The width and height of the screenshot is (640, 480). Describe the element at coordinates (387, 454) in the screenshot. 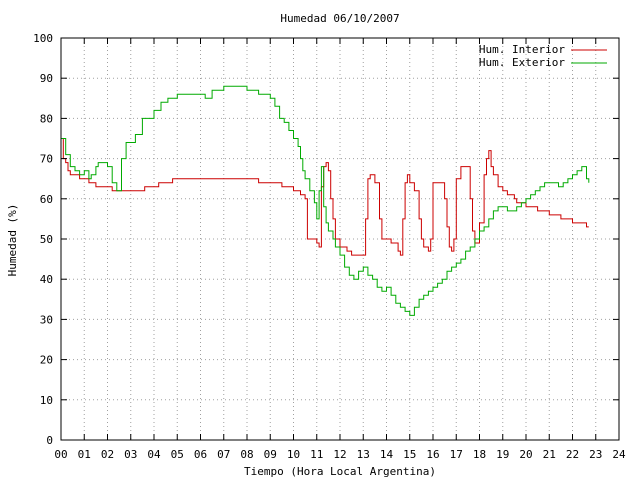

I see `x-tick-label: 14` at that location.